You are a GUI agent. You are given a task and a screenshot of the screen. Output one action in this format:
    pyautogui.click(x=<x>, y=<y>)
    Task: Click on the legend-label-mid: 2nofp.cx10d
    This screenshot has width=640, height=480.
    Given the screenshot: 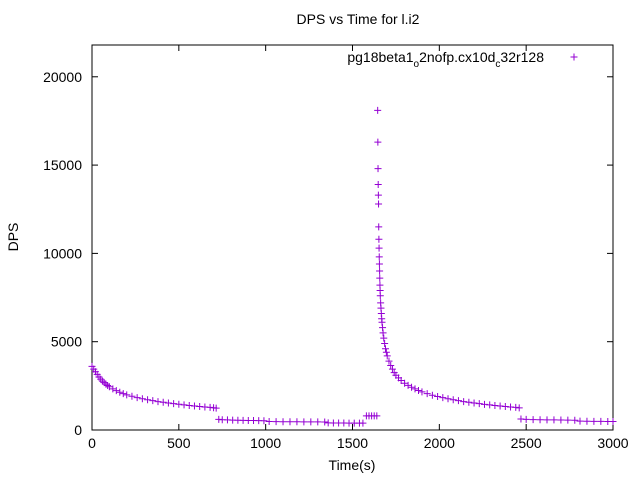 What is the action you would take?
    pyautogui.click(x=457, y=57)
    